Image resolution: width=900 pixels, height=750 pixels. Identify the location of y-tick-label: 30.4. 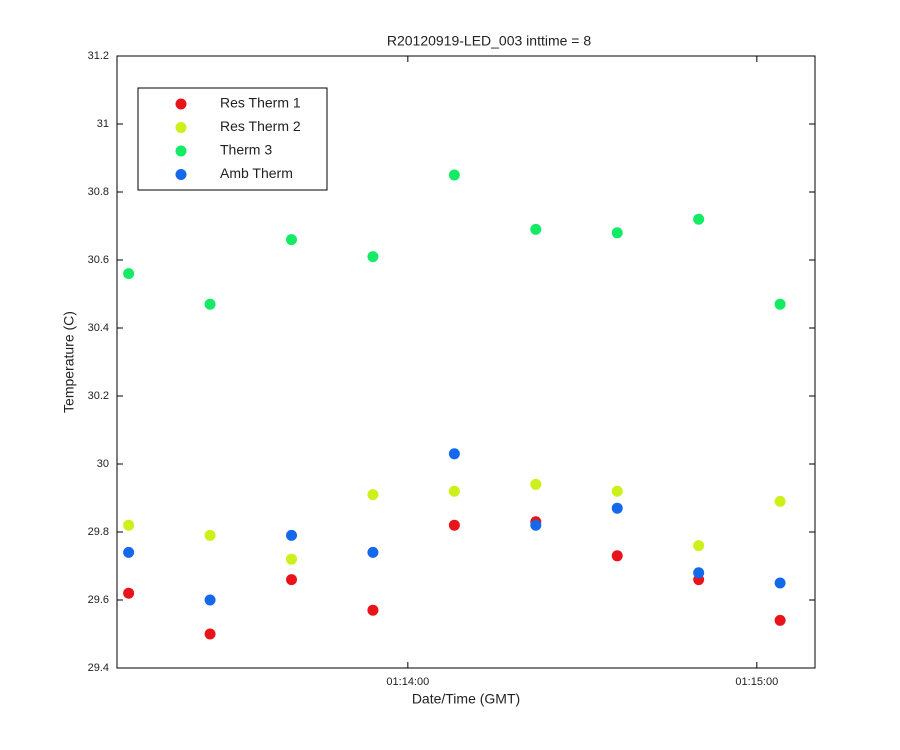
(98, 328).